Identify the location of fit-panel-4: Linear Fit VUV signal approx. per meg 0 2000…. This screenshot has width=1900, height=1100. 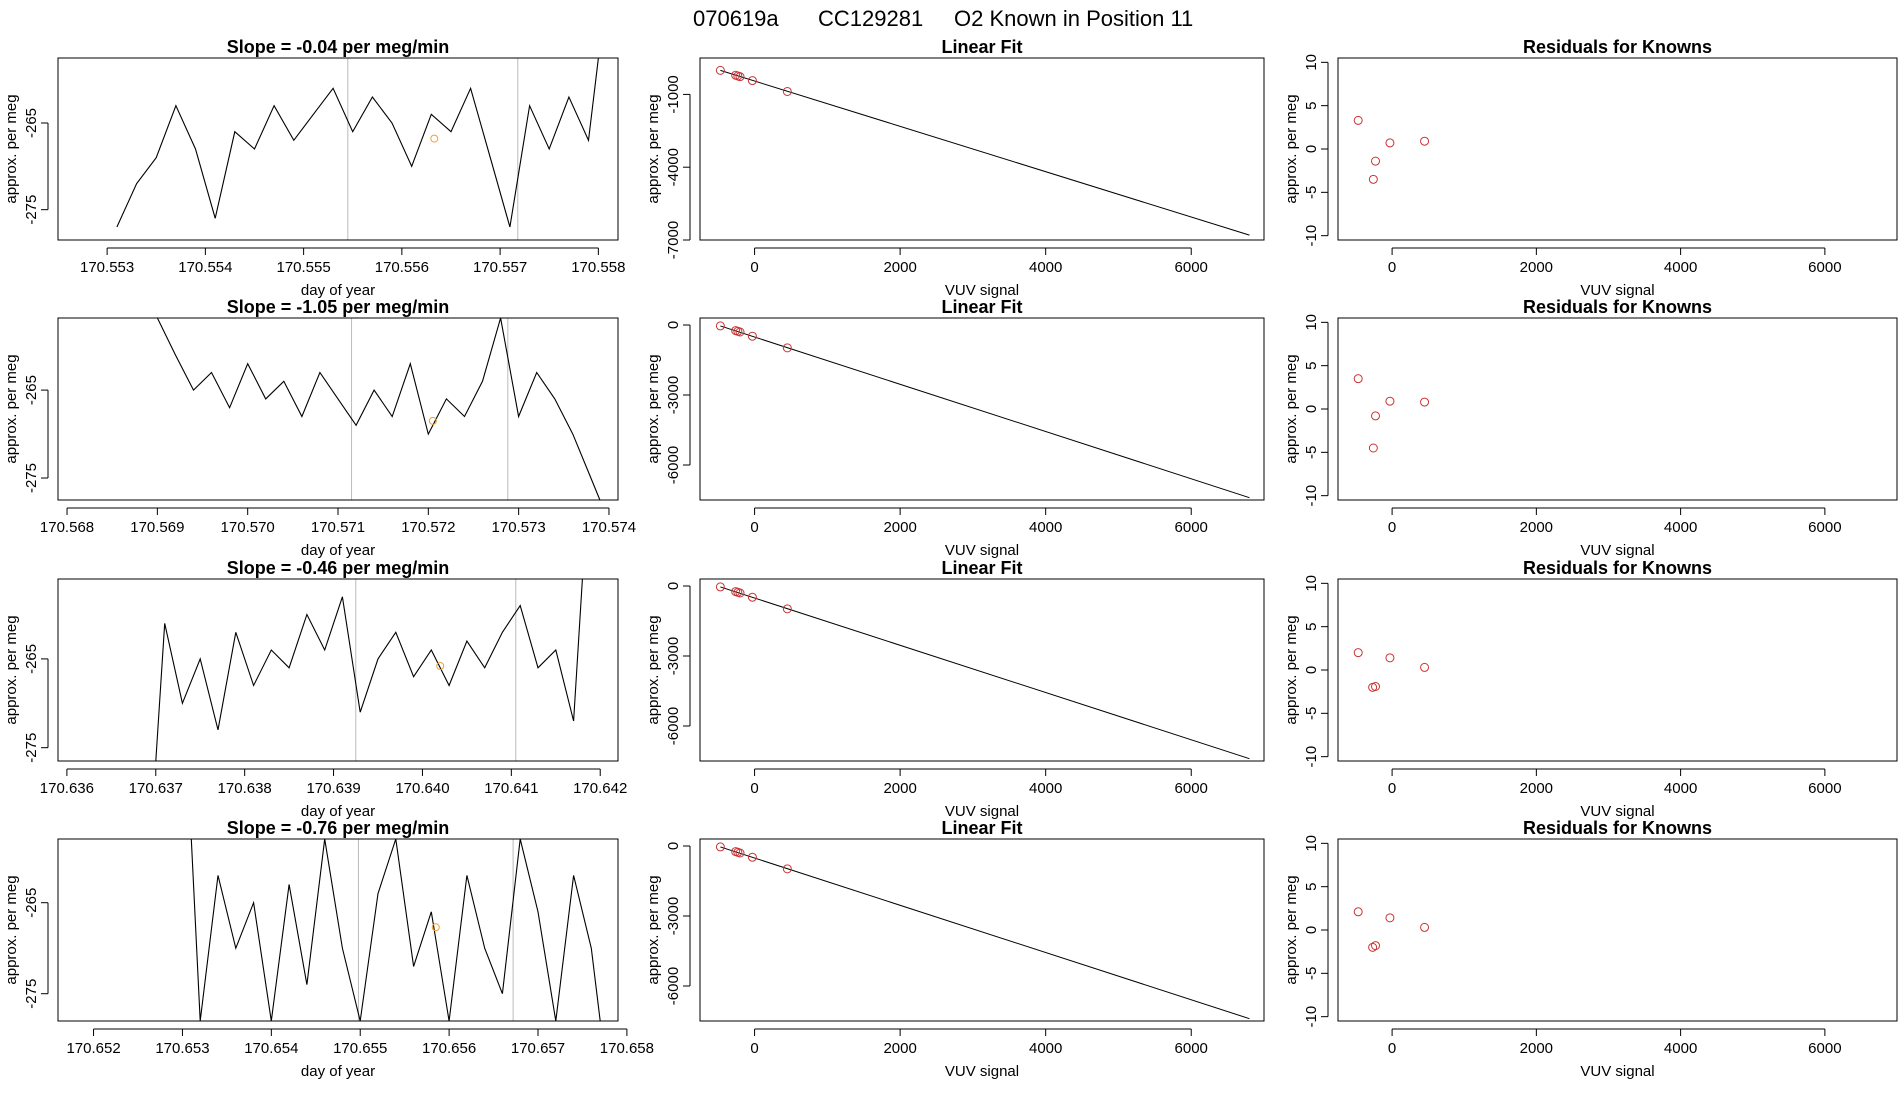
(955, 949).